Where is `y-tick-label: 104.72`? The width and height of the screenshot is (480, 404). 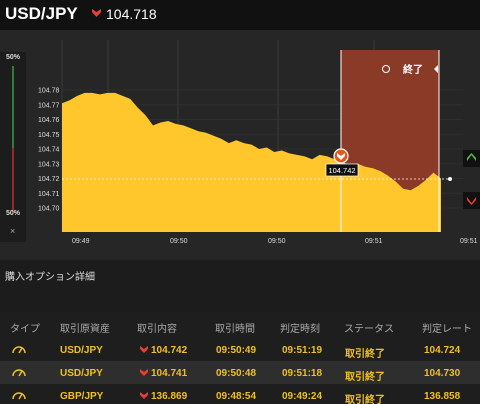
y-tick-label: 104.72 is located at coordinates (49, 179).